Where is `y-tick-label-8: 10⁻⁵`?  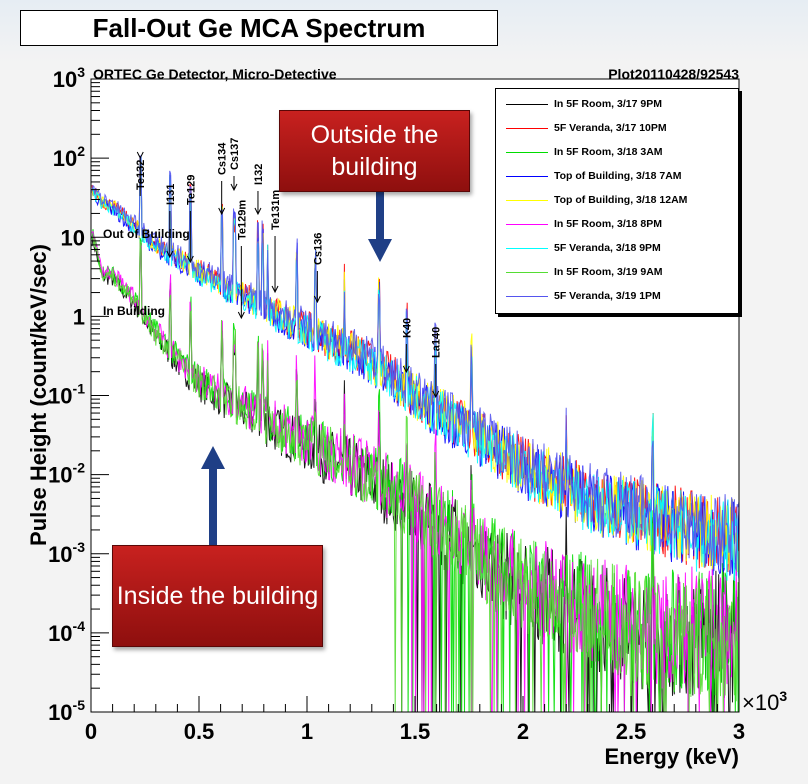 y-tick-label-8: 10⁻⁵ is located at coordinates (66, 711).